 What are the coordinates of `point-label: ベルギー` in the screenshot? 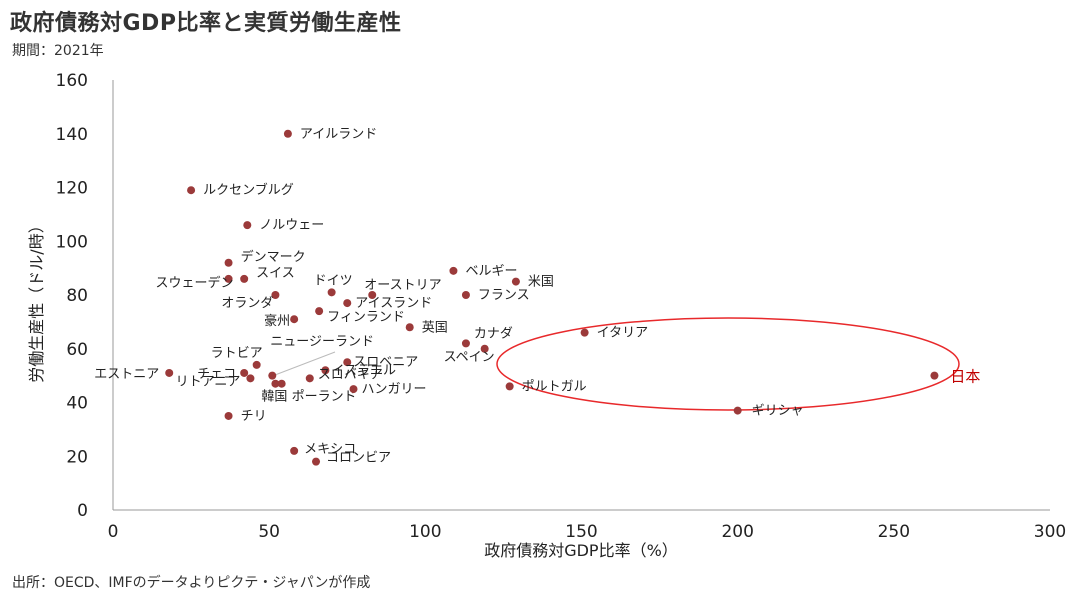 It's located at (491, 271).